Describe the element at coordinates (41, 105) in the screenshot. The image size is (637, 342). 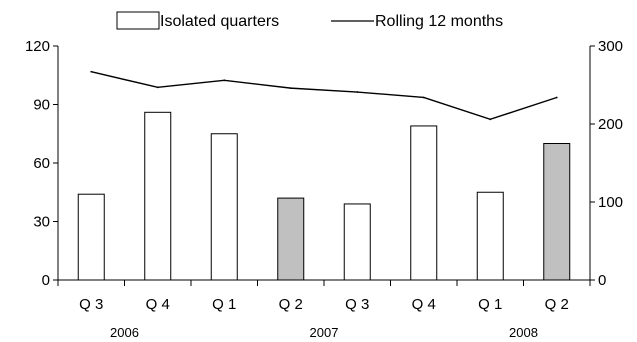
I see `left-y-tick-label: 90` at that location.